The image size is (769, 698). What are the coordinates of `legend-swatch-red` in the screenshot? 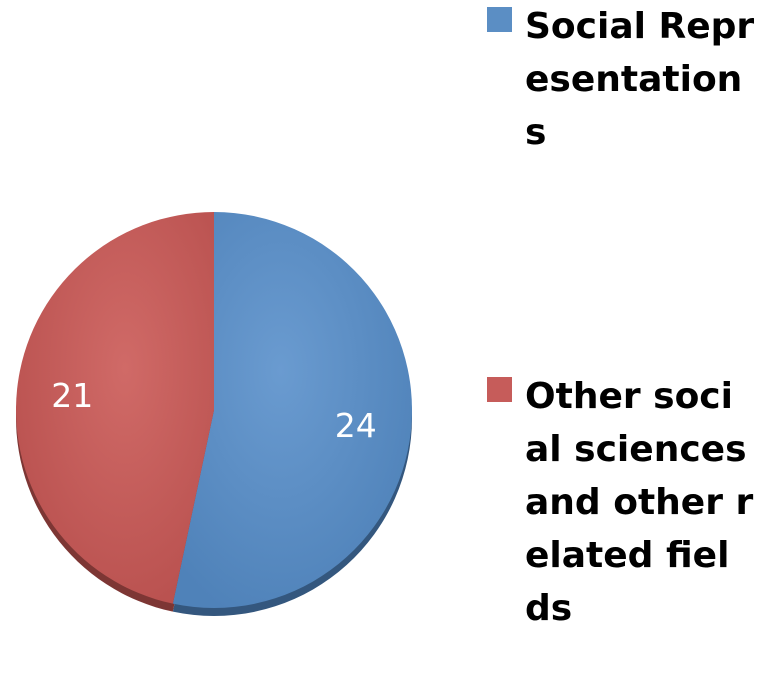 It's located at (499, 389).